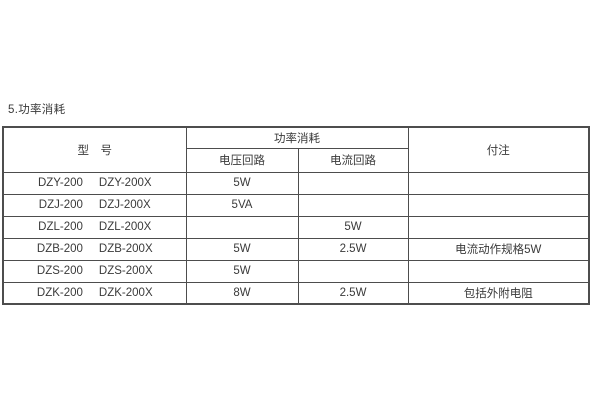 Image resolution: width=600 pixels, height=400 pixels. I want to click on model-cell: DZS-200 DZS-200X, so click(94, 271).